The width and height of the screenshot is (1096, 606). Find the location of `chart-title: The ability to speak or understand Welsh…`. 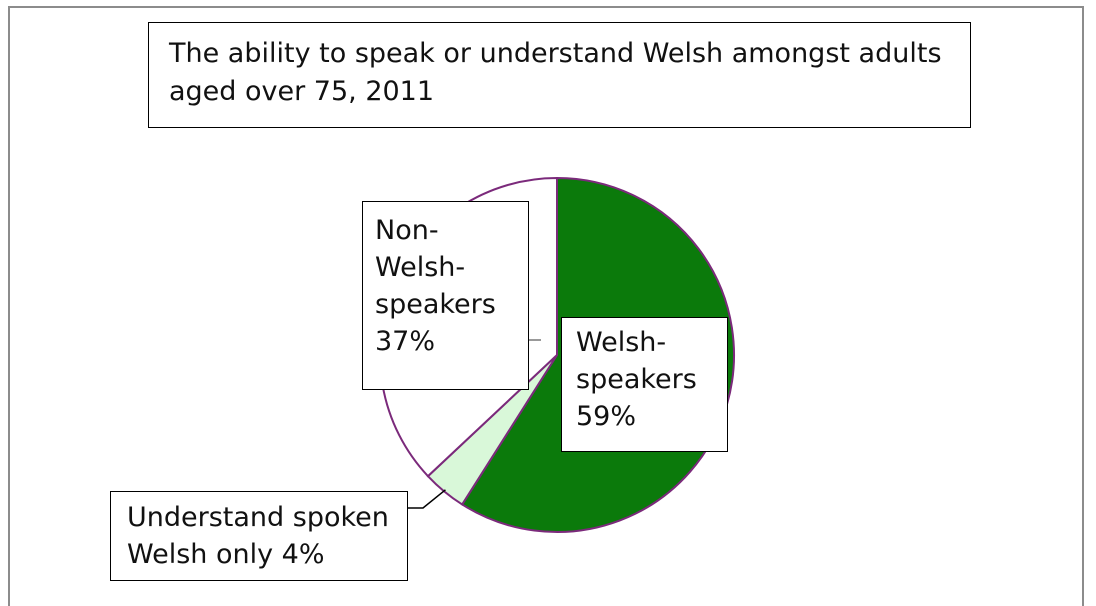

chart-title: The ability to speak or understand Welsh… is located at coordinates (559, 75).